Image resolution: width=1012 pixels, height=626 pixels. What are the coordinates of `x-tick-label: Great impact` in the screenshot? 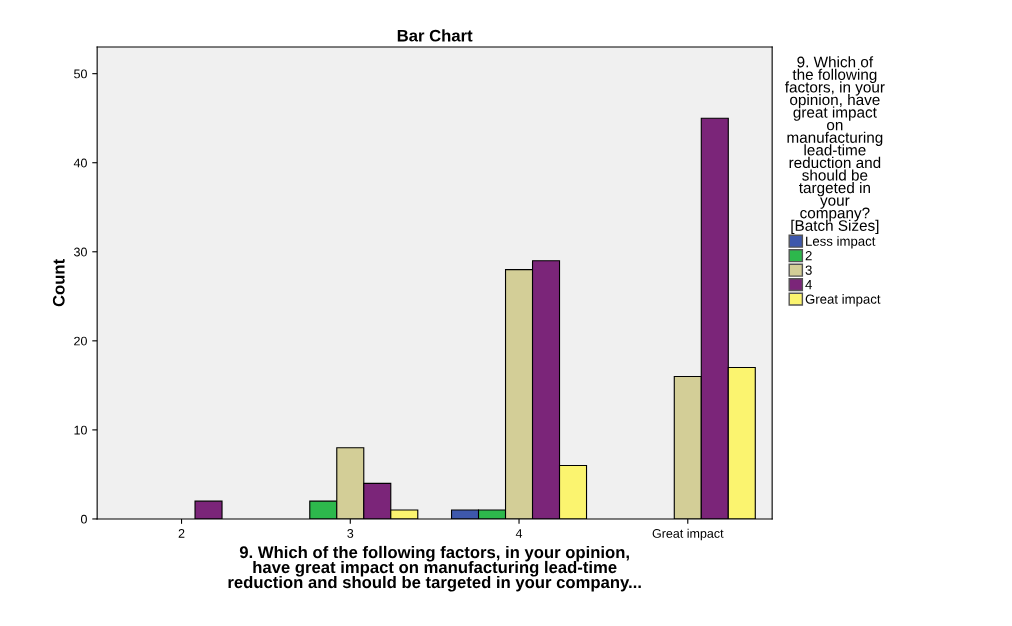 It's located at (688, 534).